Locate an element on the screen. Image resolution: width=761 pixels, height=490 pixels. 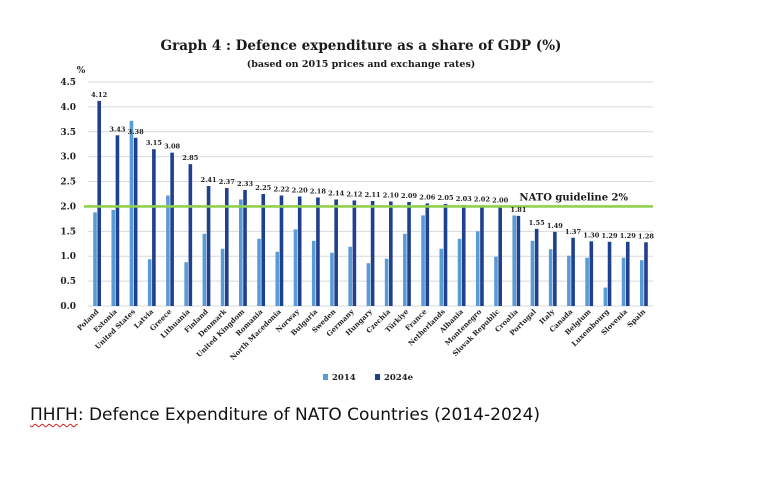
source-prefix: ΠΗΓΗ is located at coordinates (54, 415).